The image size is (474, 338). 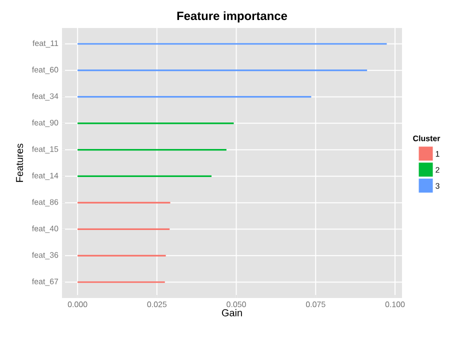 I want to click on chart-title: Feature importance, so click(x=232, y=16).